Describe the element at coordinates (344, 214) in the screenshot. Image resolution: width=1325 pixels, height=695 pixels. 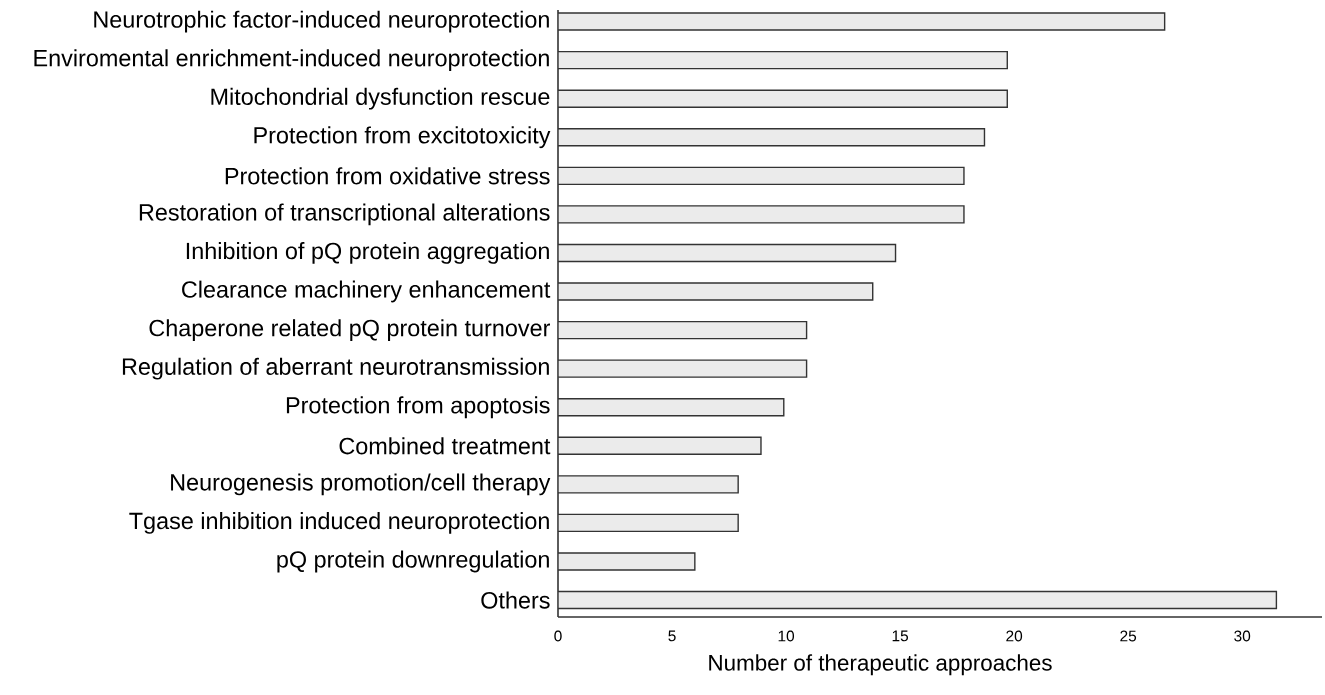
I see `y-tick-label: Restoration of transcriptional alterations` at that location.